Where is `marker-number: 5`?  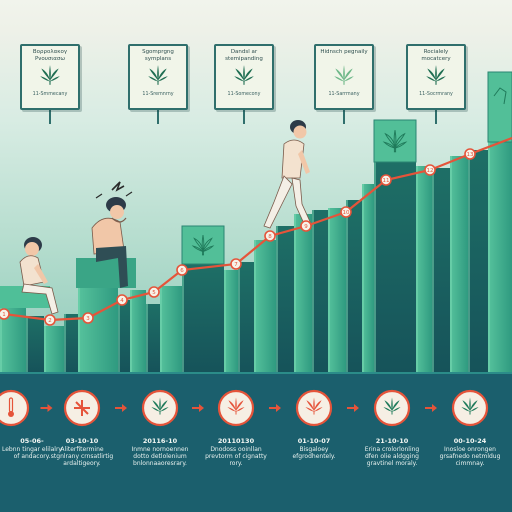 marker-number: 5 is located at coordinates (154, 293).